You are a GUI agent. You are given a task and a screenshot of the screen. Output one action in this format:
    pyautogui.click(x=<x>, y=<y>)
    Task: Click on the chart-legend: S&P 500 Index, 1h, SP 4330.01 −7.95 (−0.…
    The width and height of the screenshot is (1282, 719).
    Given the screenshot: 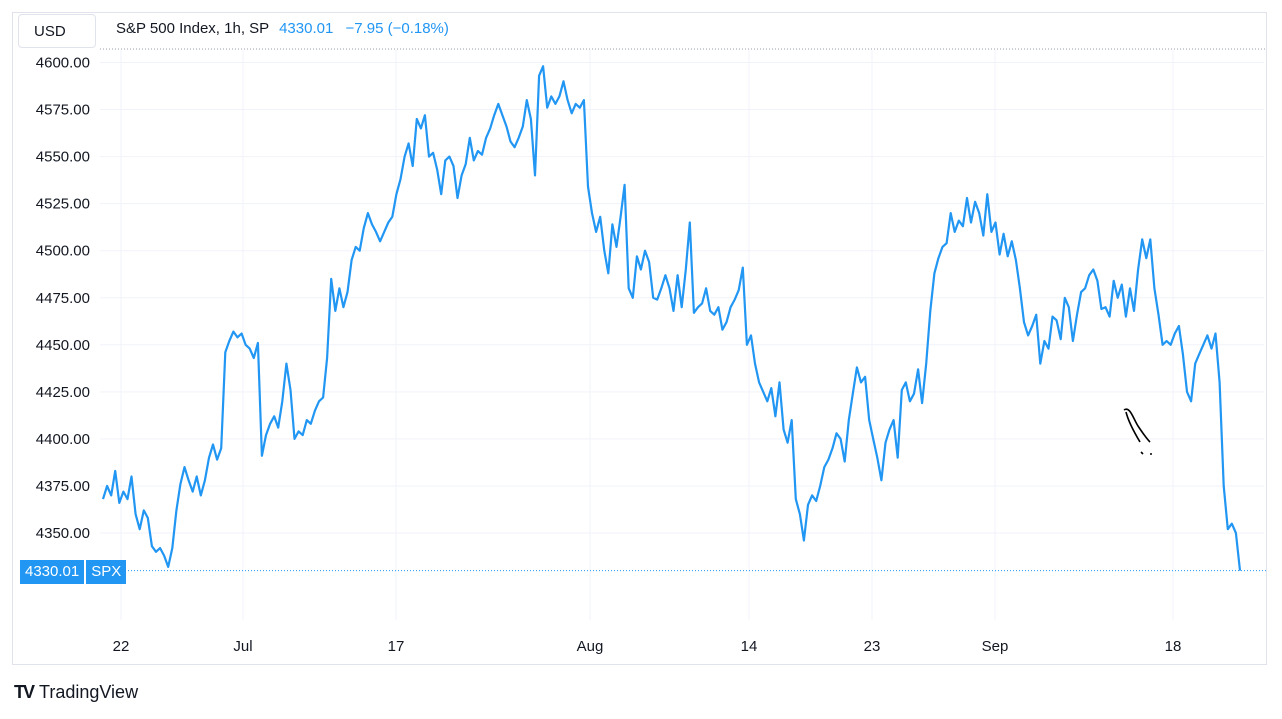 What is the action you would take?
    pyautogui.click(x=282, y=28)
    